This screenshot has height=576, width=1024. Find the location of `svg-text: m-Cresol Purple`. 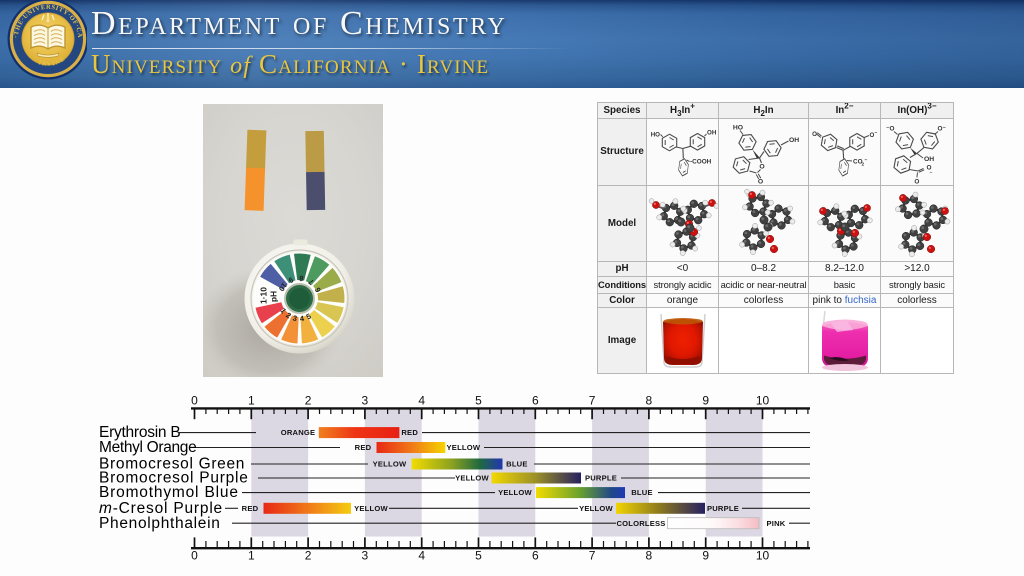

svg-text: m-Cresol Purple is located at coordinates (161, 508).